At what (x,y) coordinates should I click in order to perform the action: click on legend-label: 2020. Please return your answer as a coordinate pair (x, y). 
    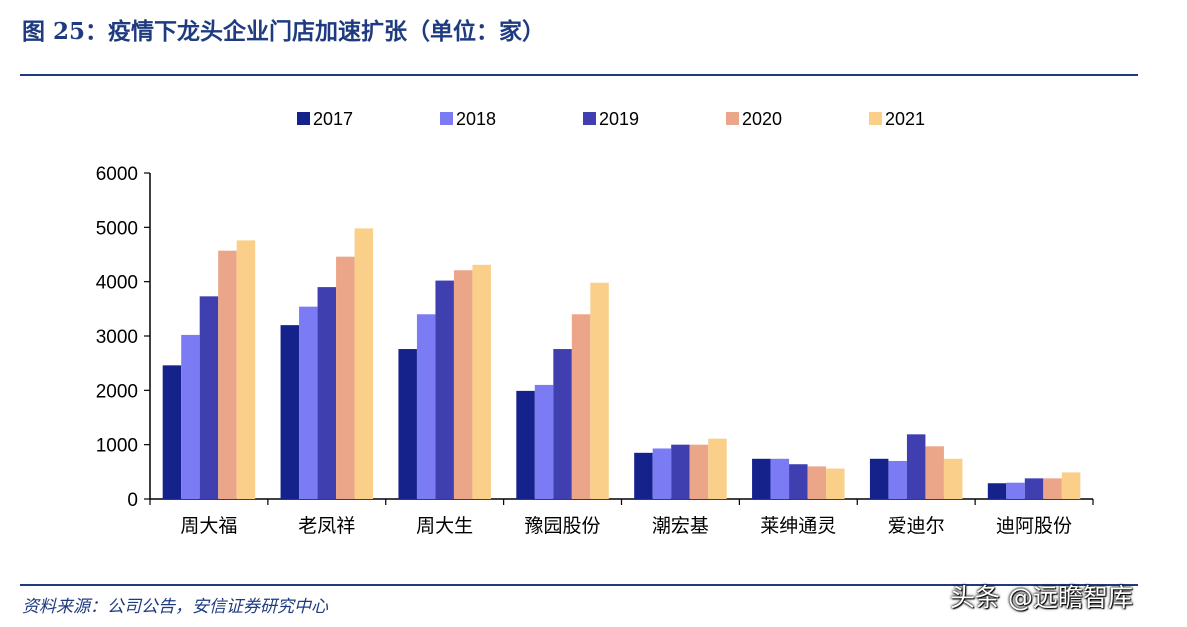
    Looking at the image, I should click on (762, 119).